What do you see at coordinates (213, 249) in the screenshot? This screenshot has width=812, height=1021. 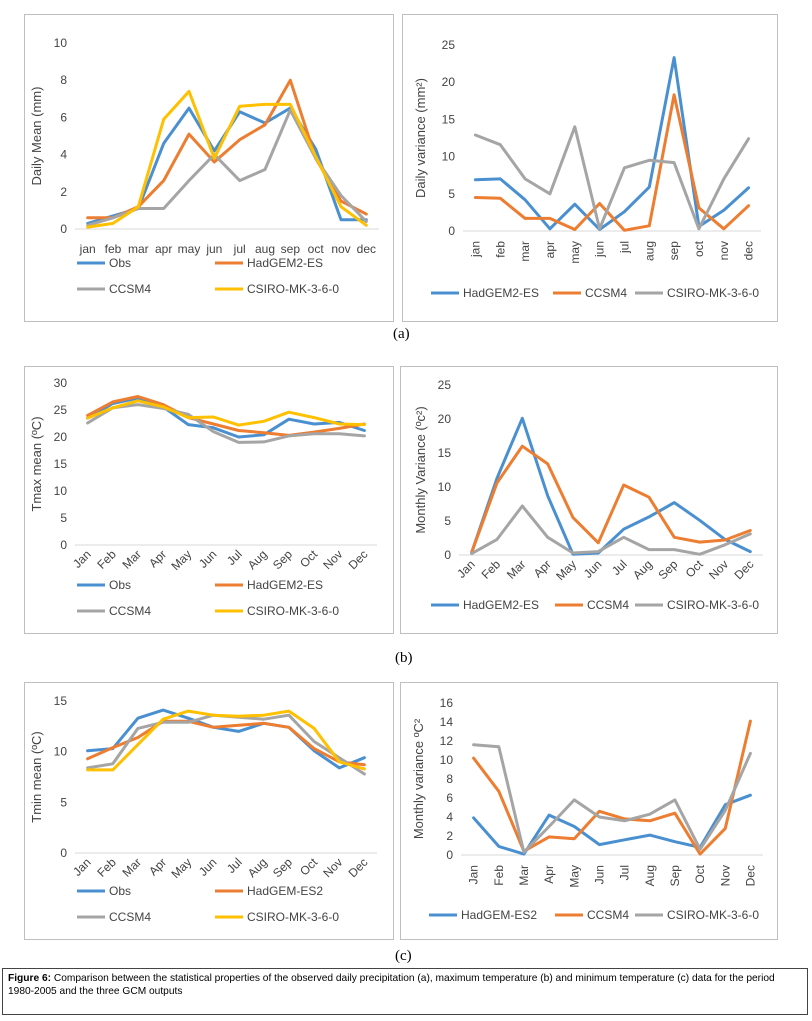 I see `x-tick-label: jun` at bounding box center [213, 249].